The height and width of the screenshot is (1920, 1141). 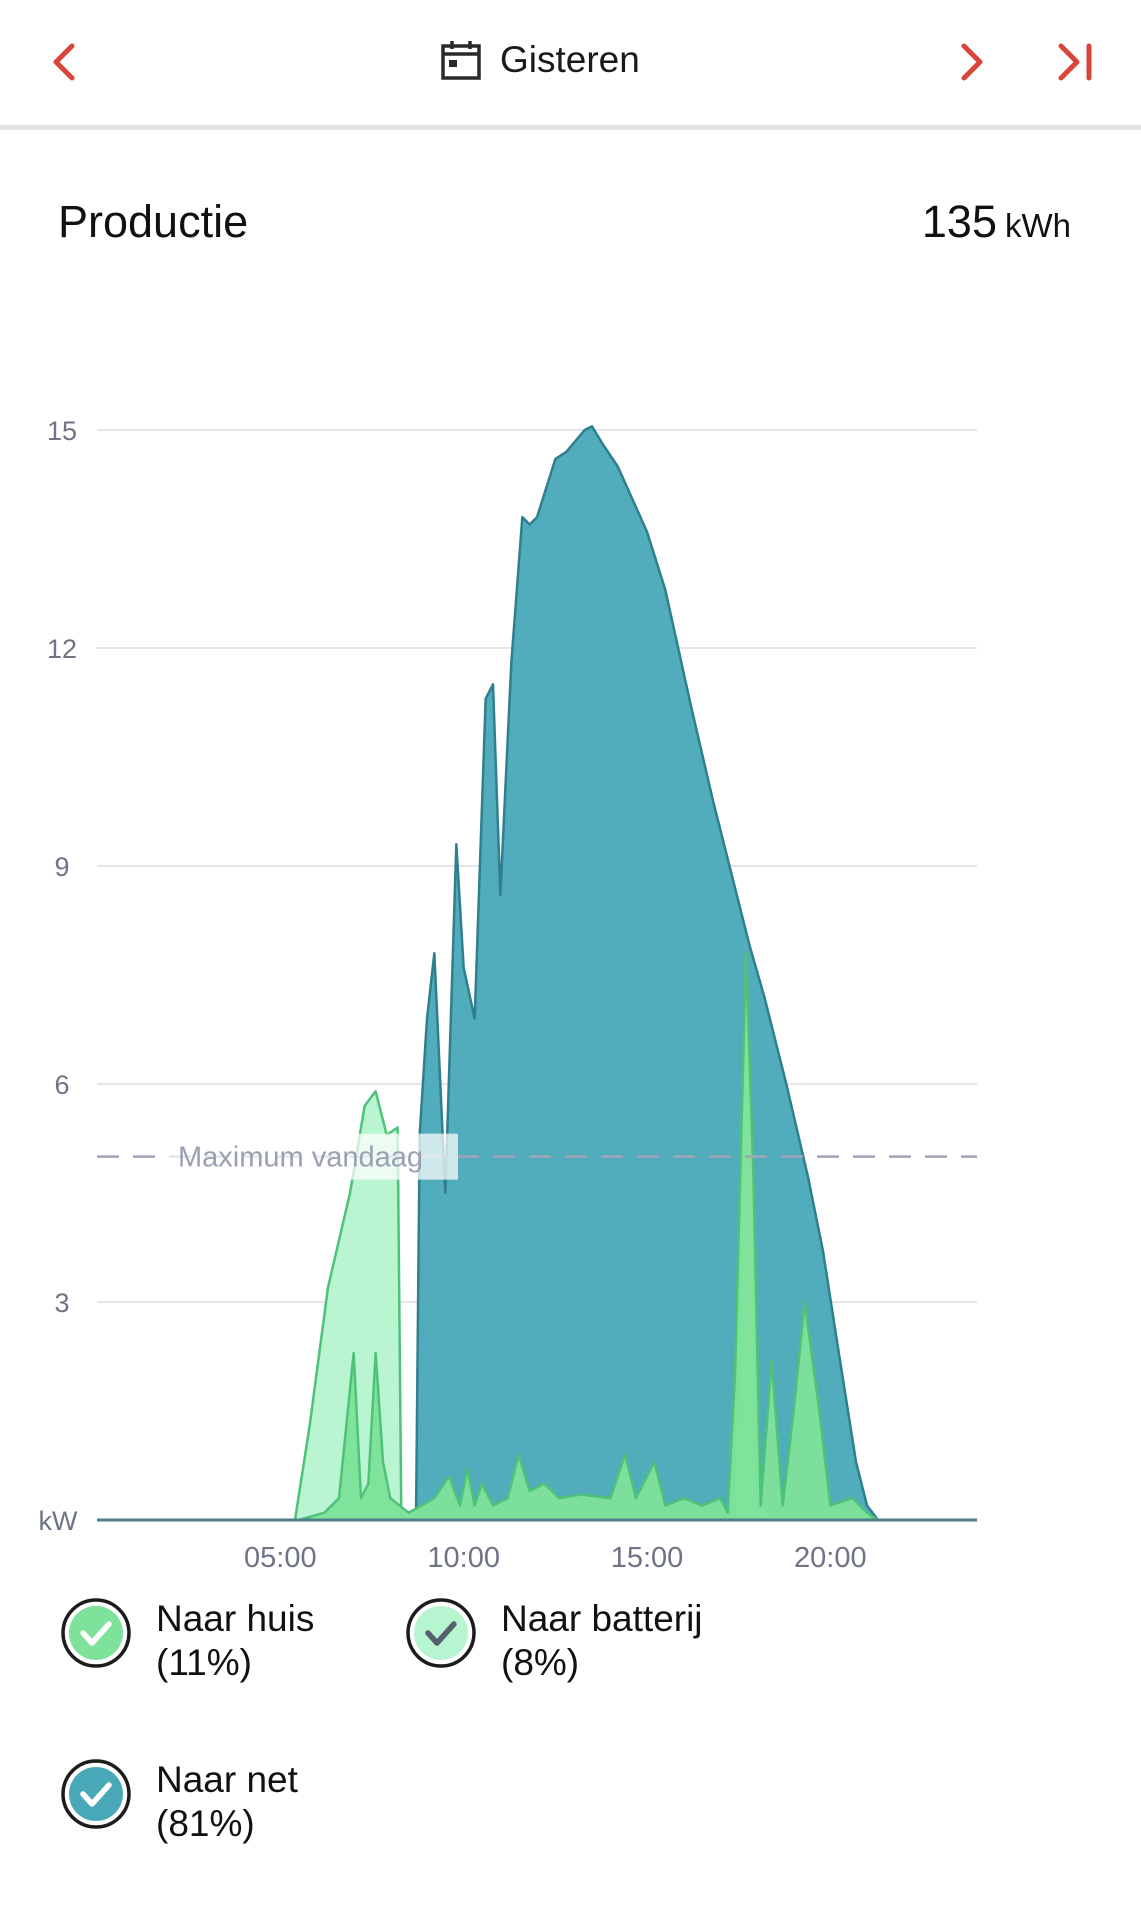 I want to click on production-total: 135 kWh, so click(x=996, y=222).